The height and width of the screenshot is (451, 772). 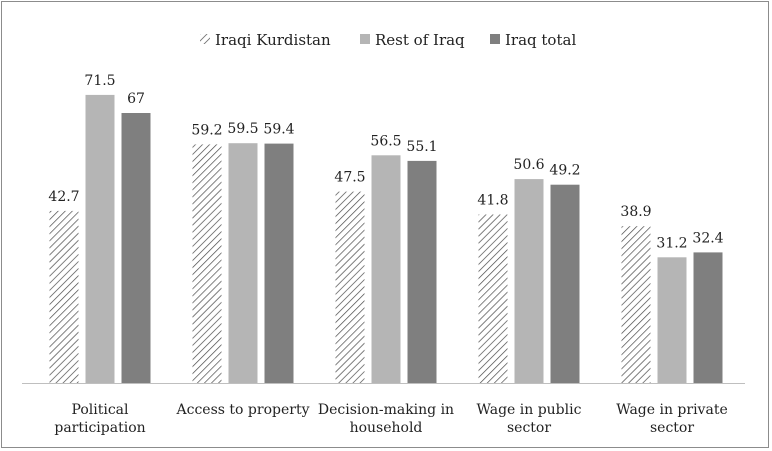 I want to click on legend-label-rest-of-iraq: Rest of Iraq, so click(x=420, y=40).